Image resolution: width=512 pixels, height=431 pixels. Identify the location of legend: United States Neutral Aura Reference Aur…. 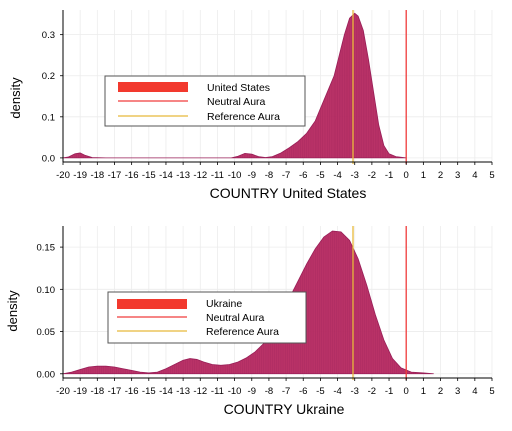
(205, 101).